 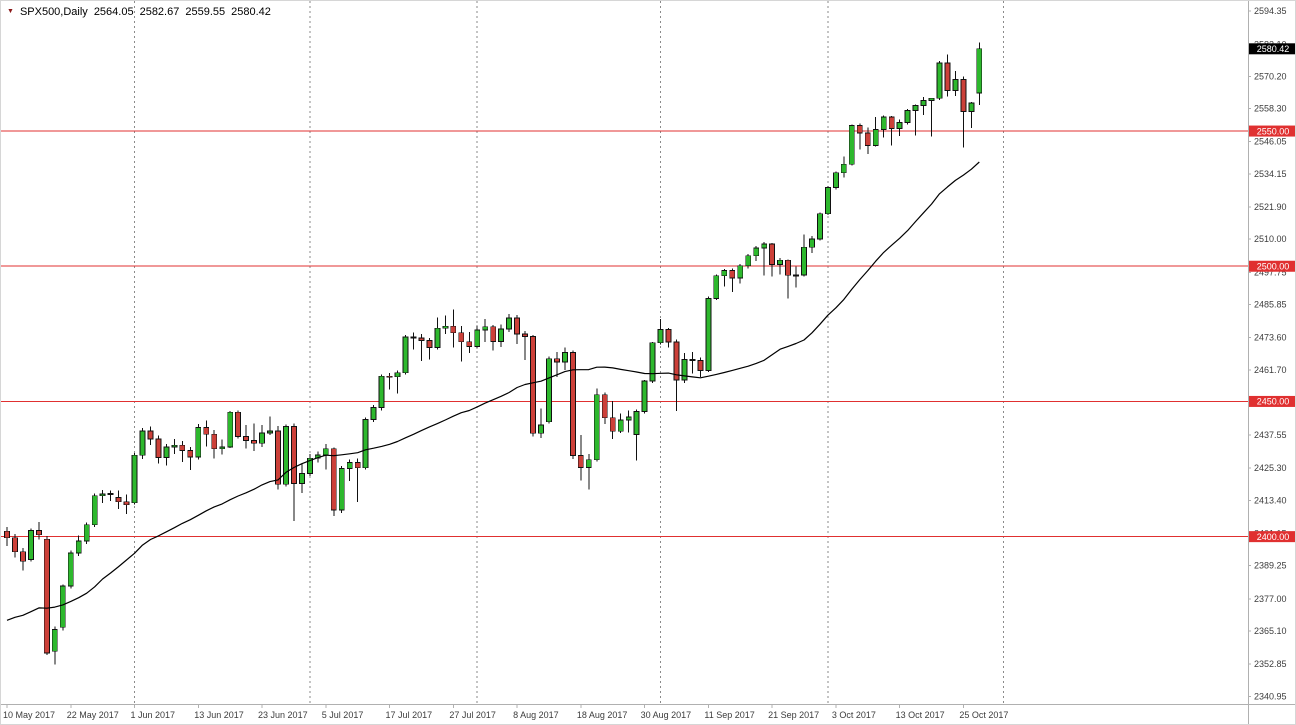 I want to click on date-tick-label: 5 Jul 2017, so click(x=343, y=715).